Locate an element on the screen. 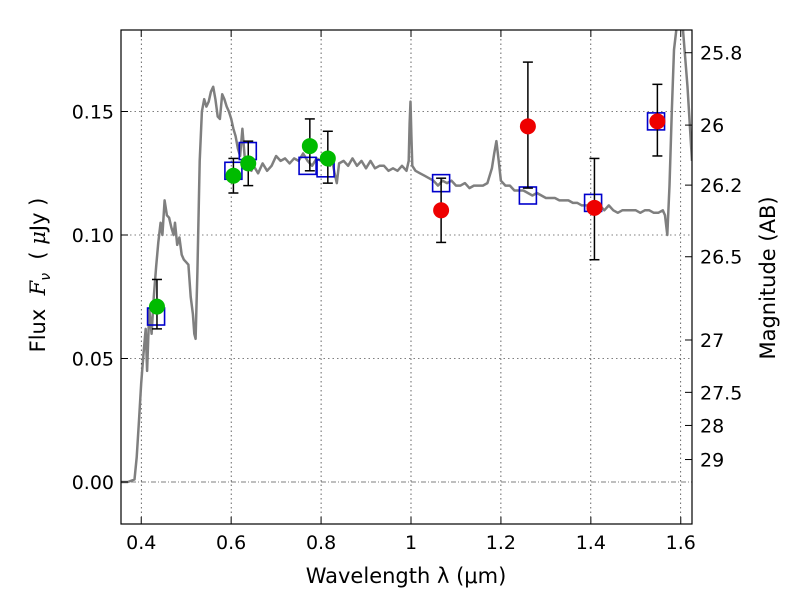 The image size is (800, 600). y2-tick-label: 27.5 is located at coordinates (721, 393).